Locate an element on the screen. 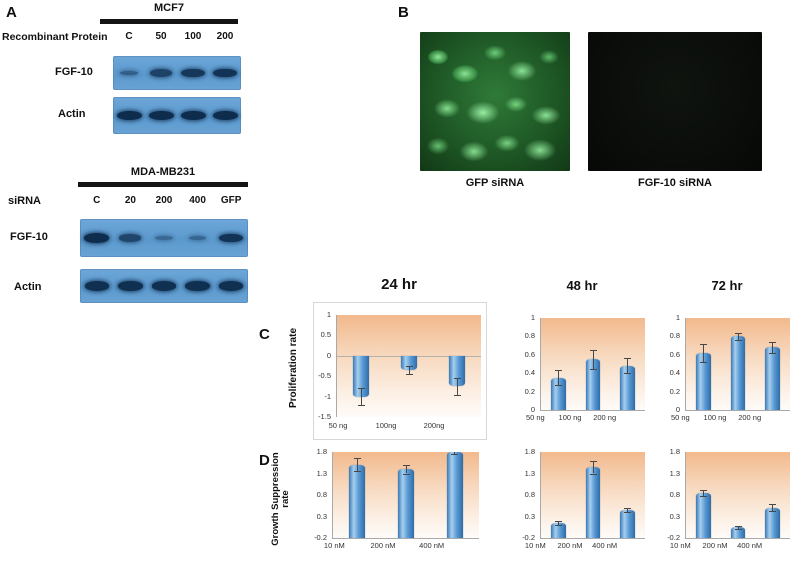  mcf7-title-underline is located at coordinates (169, 21).